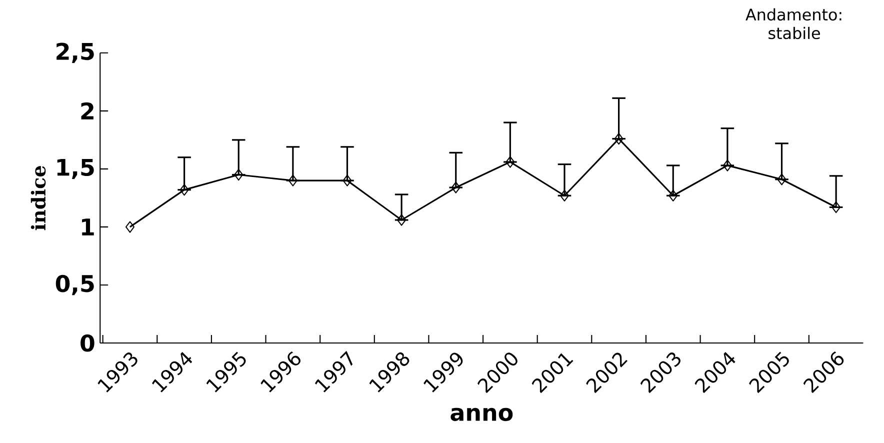 The width and height of the screenshot is (884, 443). I want to click on y-tick-label: 0, so click(87, 343).